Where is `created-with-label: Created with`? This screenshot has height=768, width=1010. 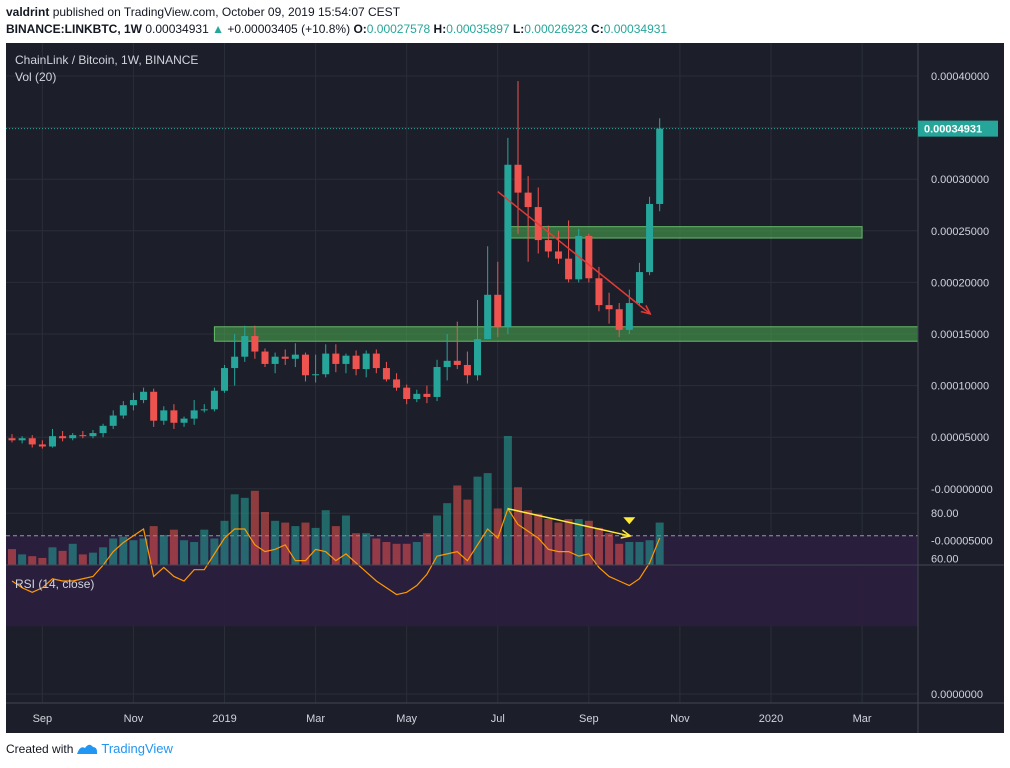
created-with-label: Created with is located at coordinates (40, 748).